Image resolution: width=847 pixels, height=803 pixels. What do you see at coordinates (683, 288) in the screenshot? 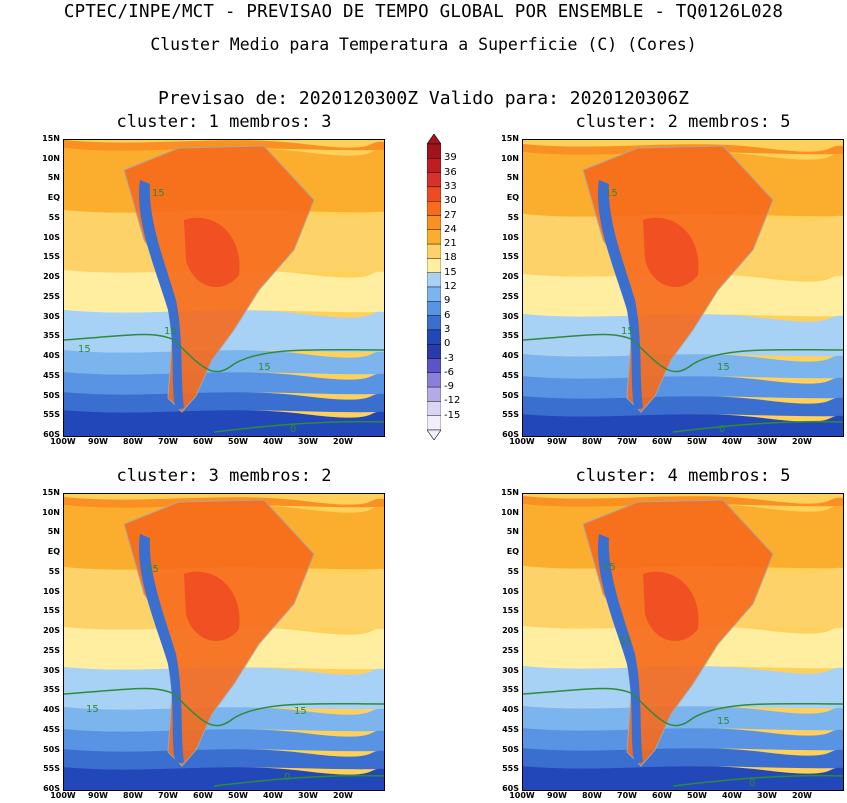
I see `map-panel-cluster-2: 15 15 15 0` at bounding box center [683, 288].